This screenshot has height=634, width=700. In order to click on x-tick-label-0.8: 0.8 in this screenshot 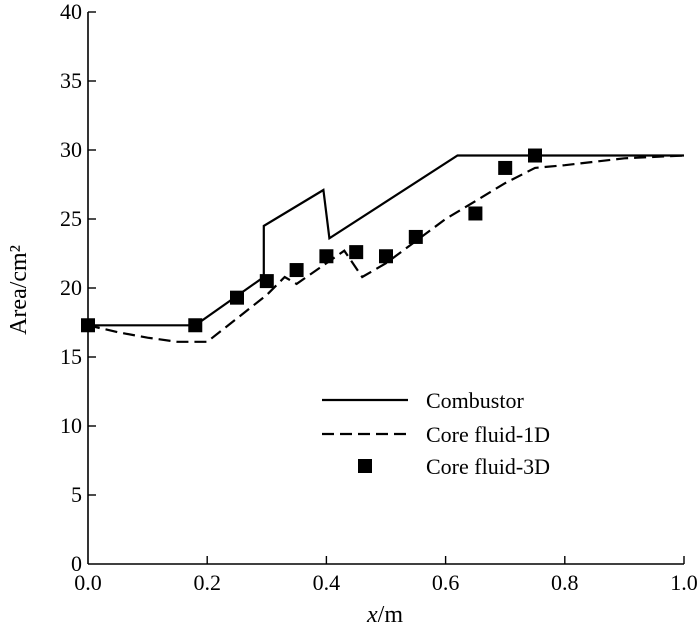, I will do `click(565, 582)`.